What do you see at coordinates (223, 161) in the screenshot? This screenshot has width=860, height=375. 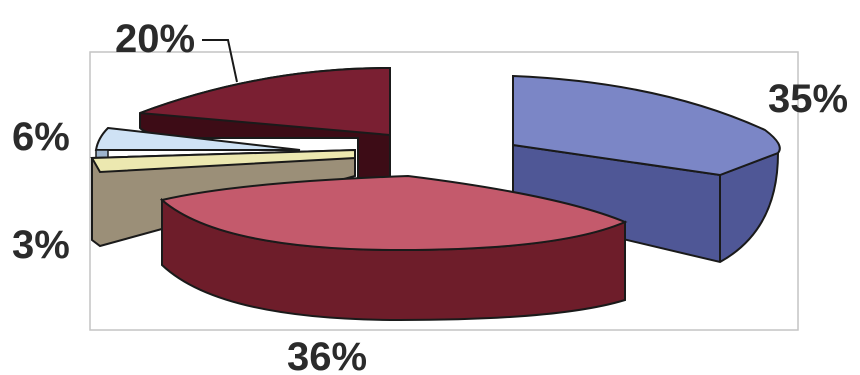 I see `pie-slice-3-top` at bounding box center [223, 161].